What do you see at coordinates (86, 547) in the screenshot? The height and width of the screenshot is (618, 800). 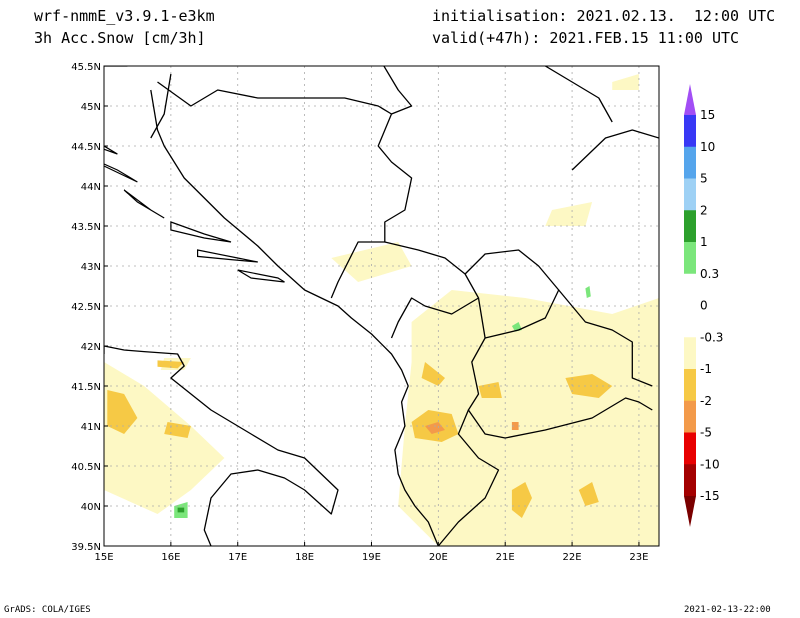 I see `y-tick-label: 39.5N` at bounding box center [86, 547].